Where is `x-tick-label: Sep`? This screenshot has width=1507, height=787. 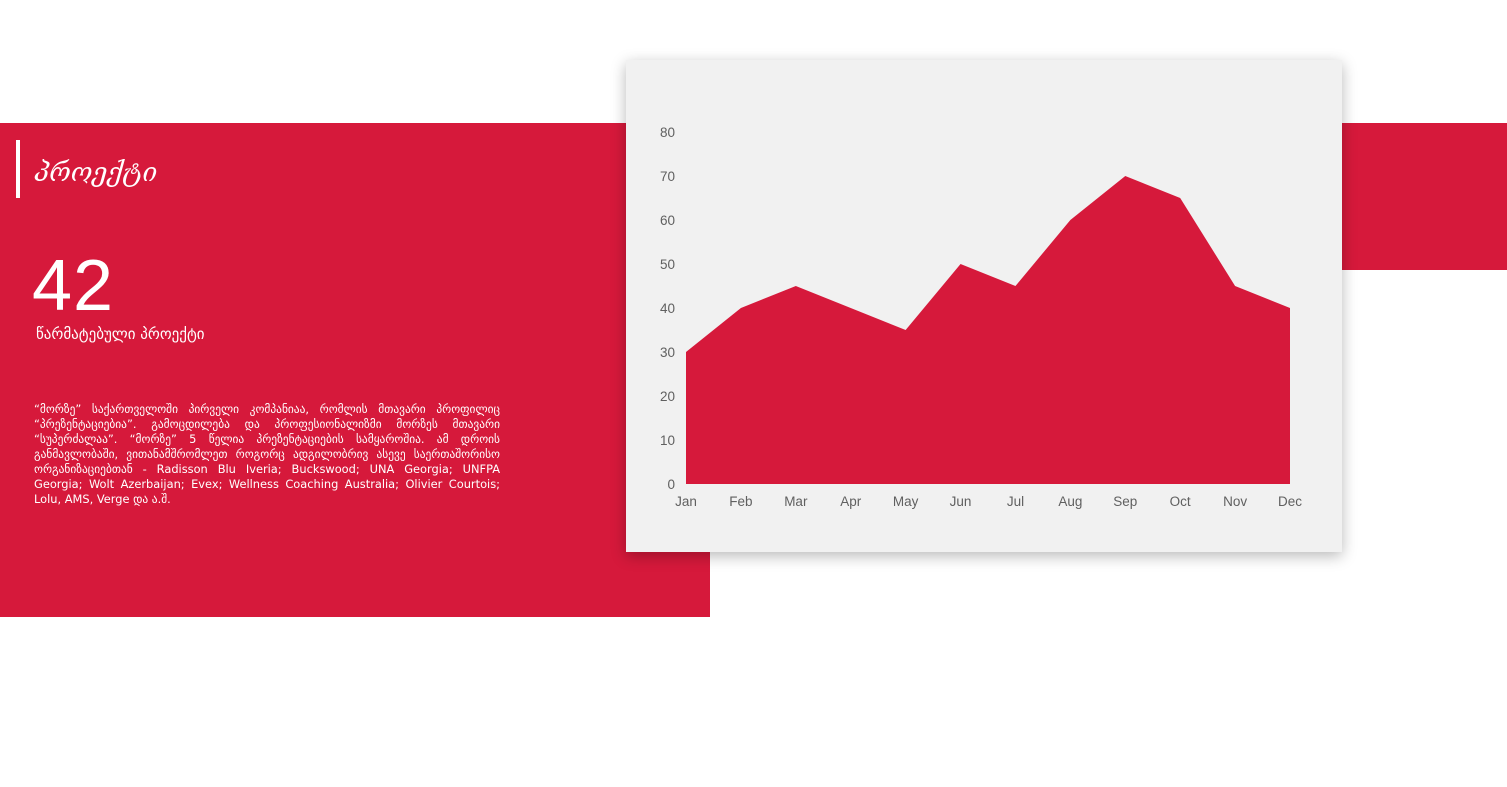
x-tick-label: Sep is located at coordinates (1125, 501).